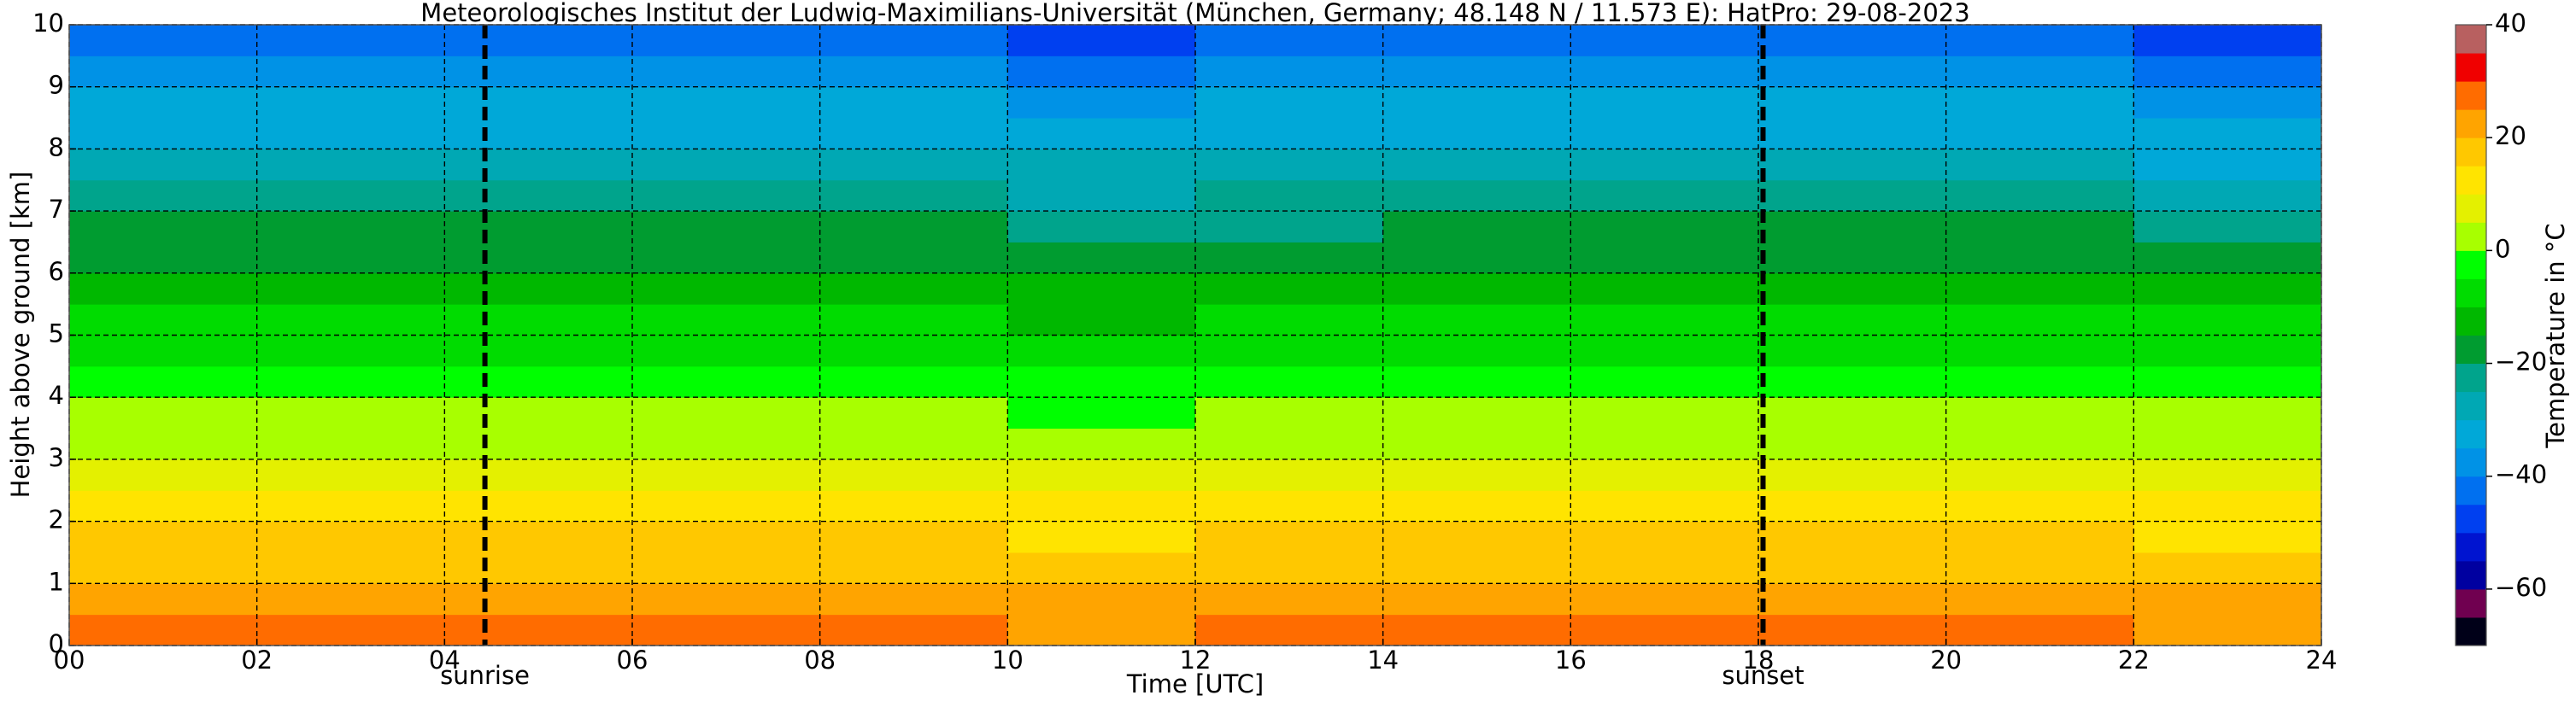  I want to click on y-tick-label: 9, so click(56, 86).